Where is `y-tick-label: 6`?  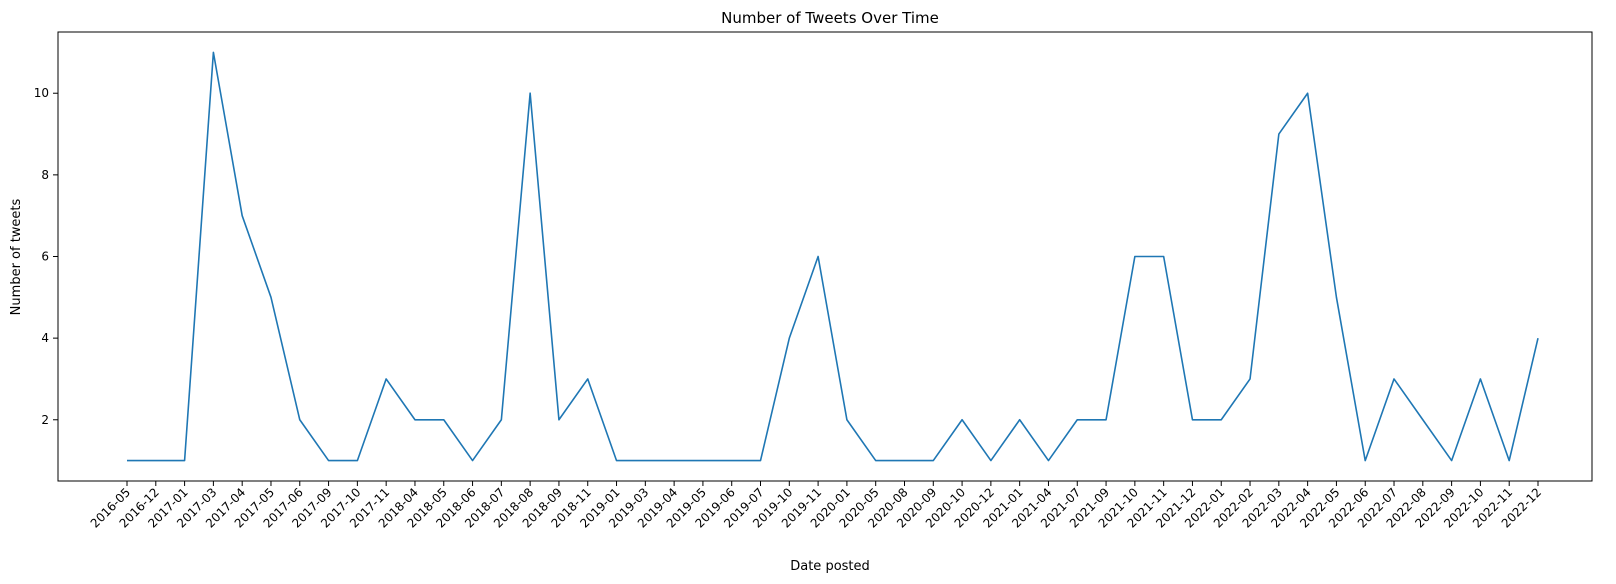 y-tick-label: 6 is located at coordinates (45, 257).